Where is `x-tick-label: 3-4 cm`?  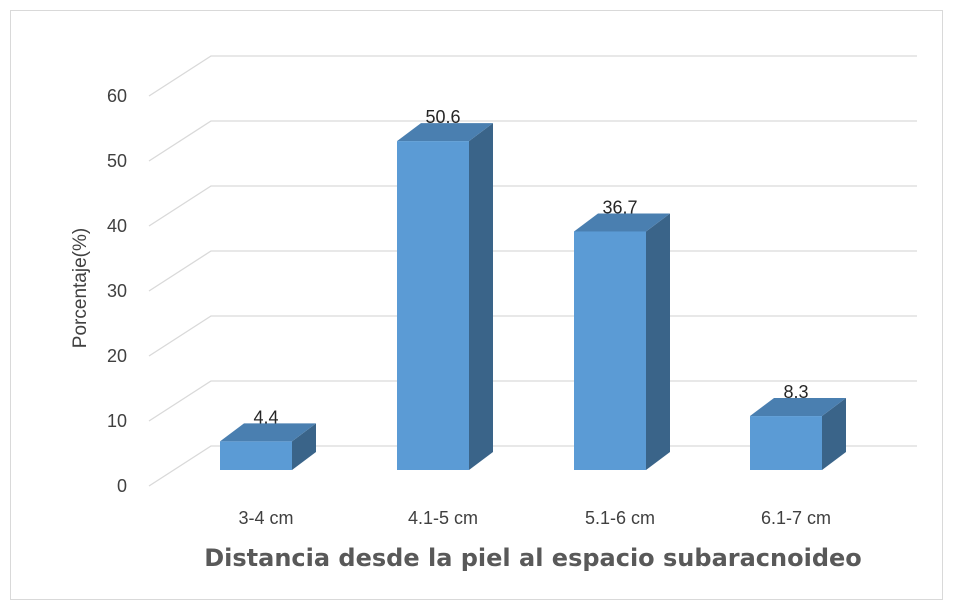 x-tick-label: 3-4 cm is located at coordinates (265, 518).